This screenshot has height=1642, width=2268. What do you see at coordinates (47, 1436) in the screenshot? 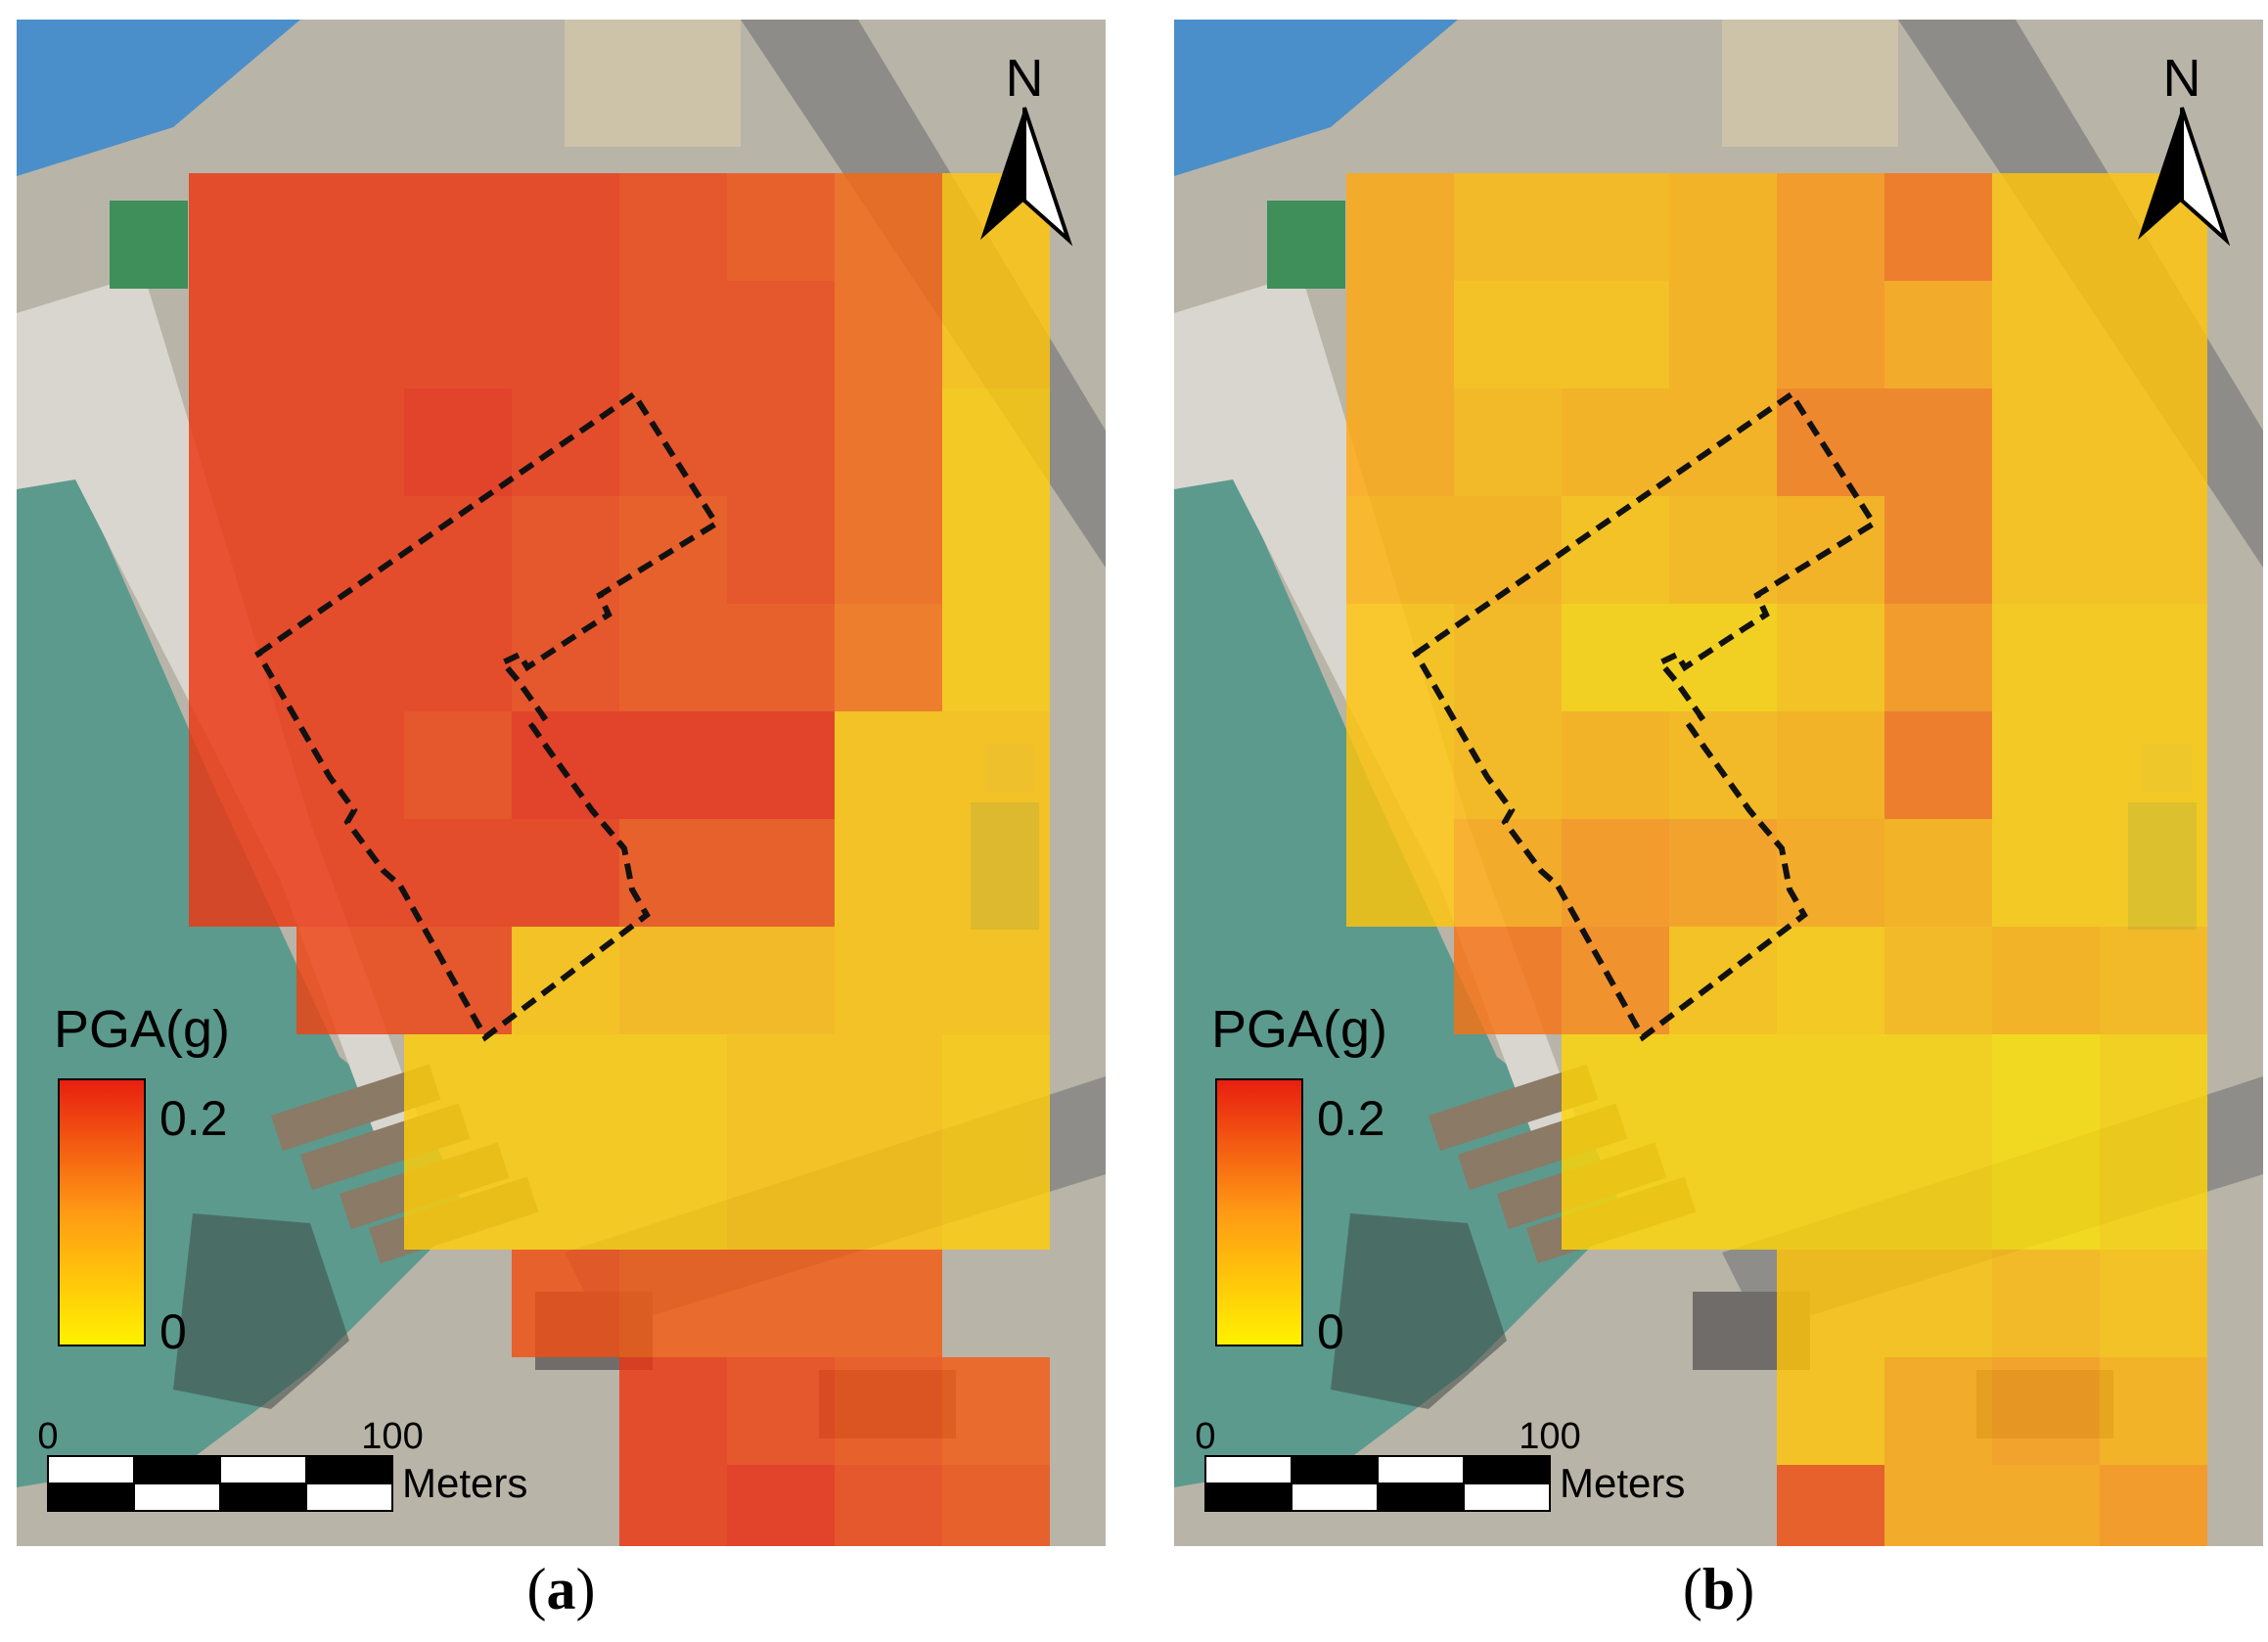
I see `scale-start-label: 0` at bounding box center [47, 1436].